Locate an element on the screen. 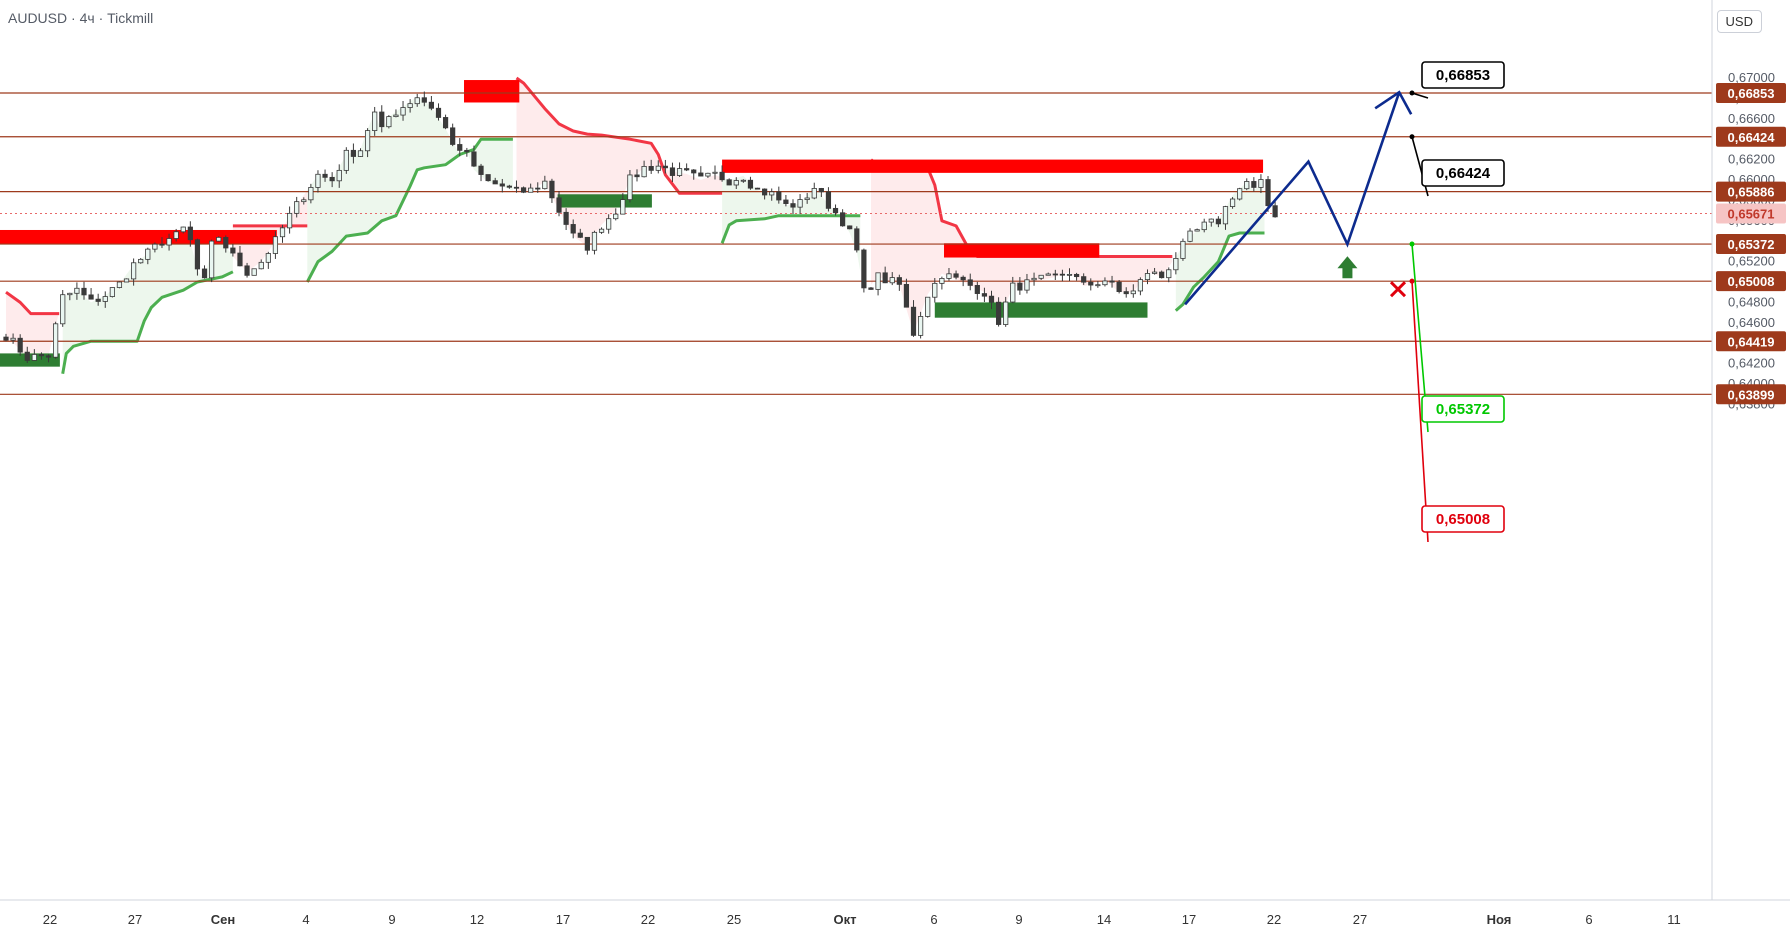  currency-button: USD is located at coordinates (1739, 21).